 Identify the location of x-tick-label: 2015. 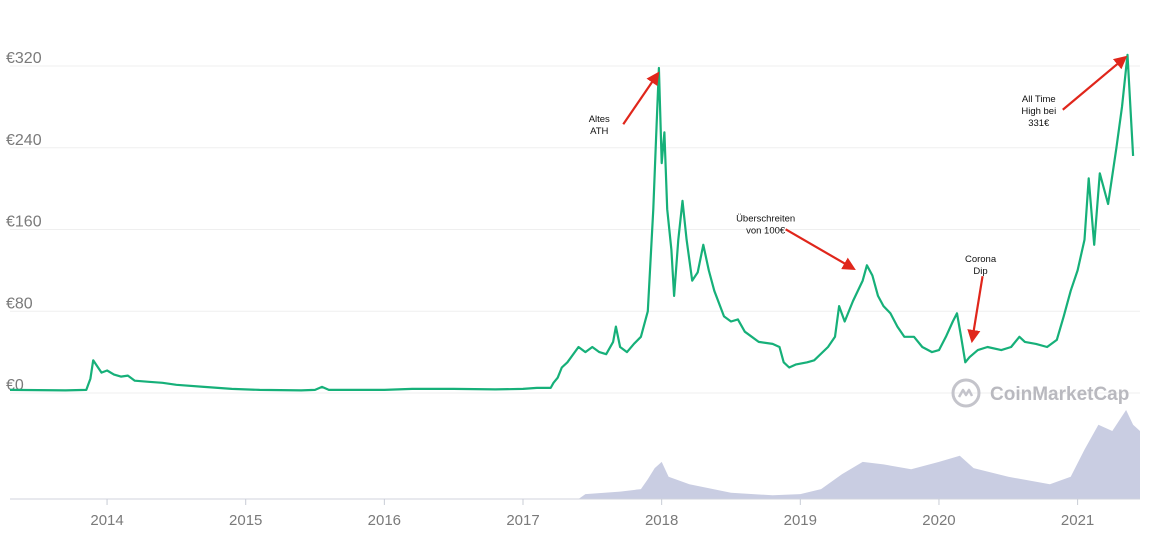
(245, 520).